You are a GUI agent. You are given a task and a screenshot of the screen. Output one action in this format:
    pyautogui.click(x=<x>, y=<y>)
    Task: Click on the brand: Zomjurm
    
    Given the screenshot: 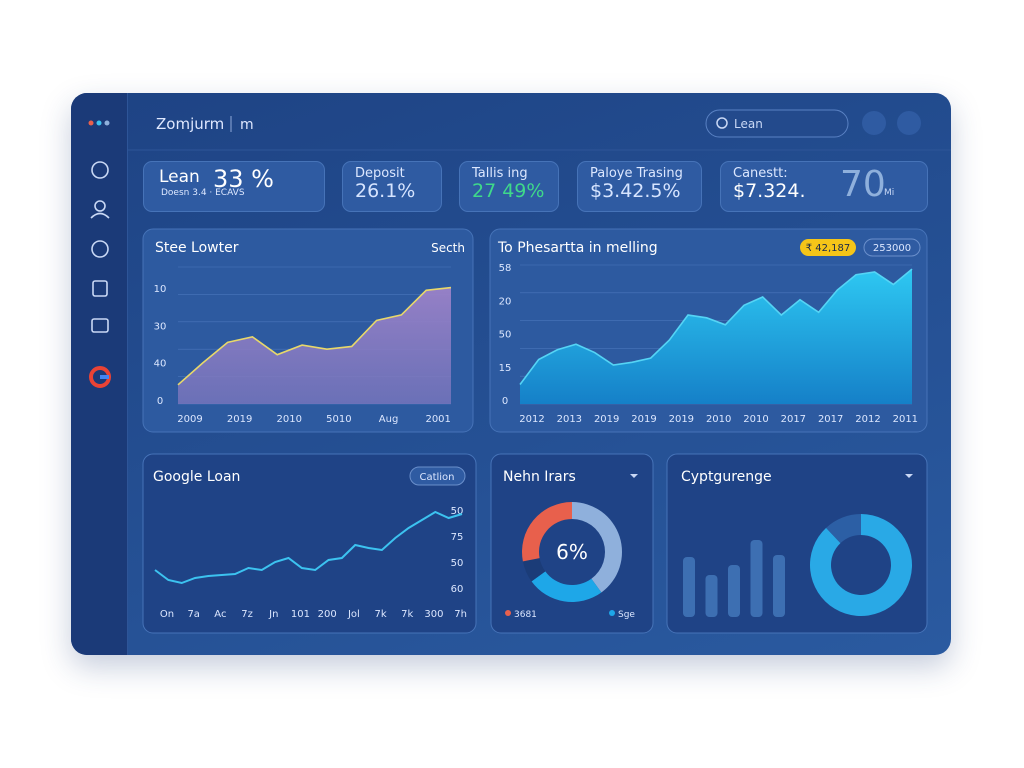 What is the action you would take?
    pyautogui.click(x=190, y=124)
    